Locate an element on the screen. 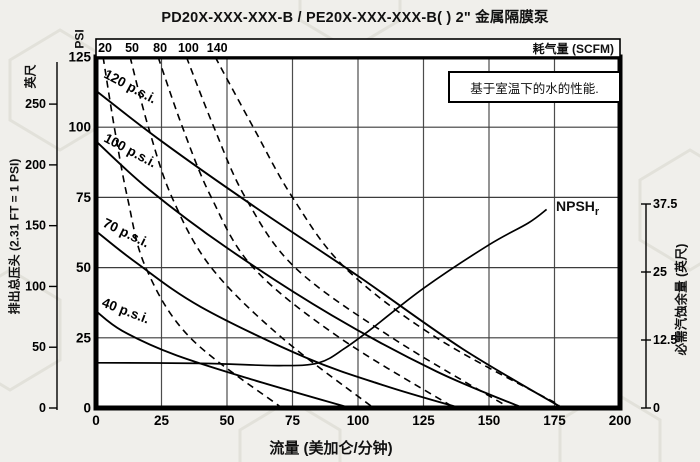 The height and width of the screenshot is (462, 700). svg-text: 20 is located at coordinates (105, 48).